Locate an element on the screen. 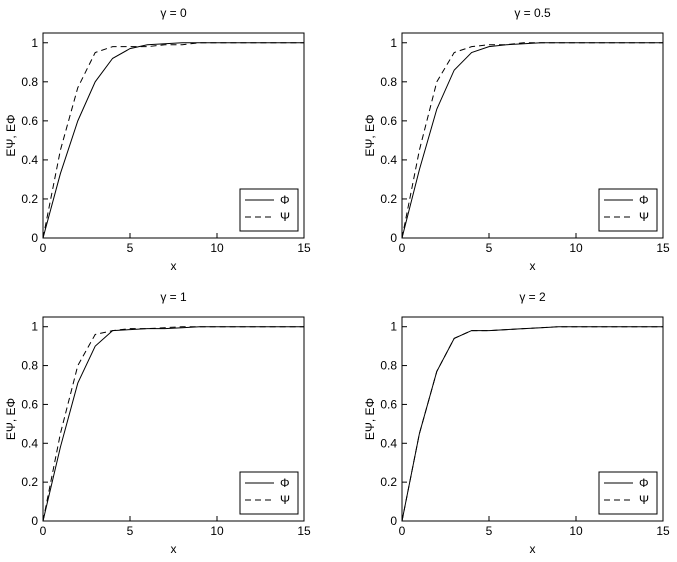  subplot-title: γ = 0.5 is located at coordinates (532, 13).